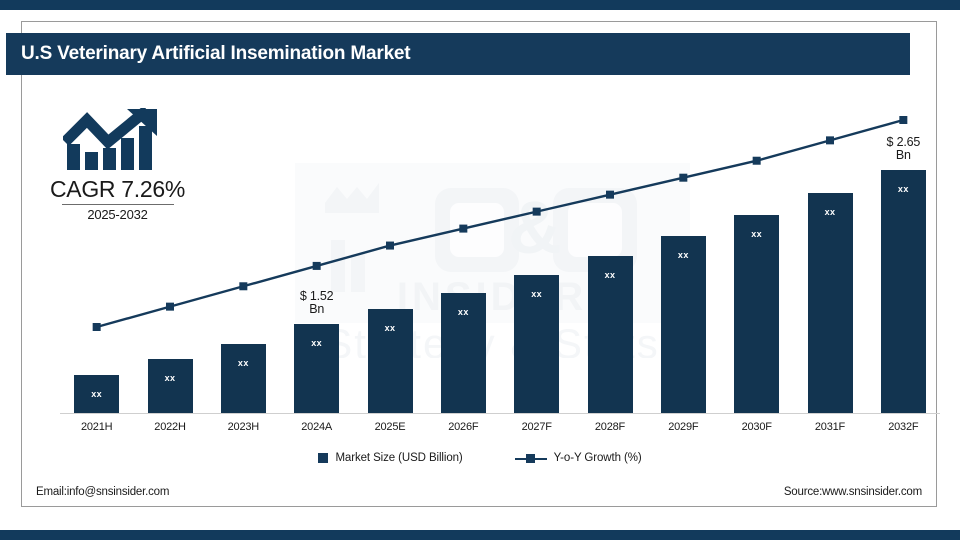 This screenshot has height=540, width=960. I want to click on x-axis-label-2023H: 2023H, so click(243, 427).